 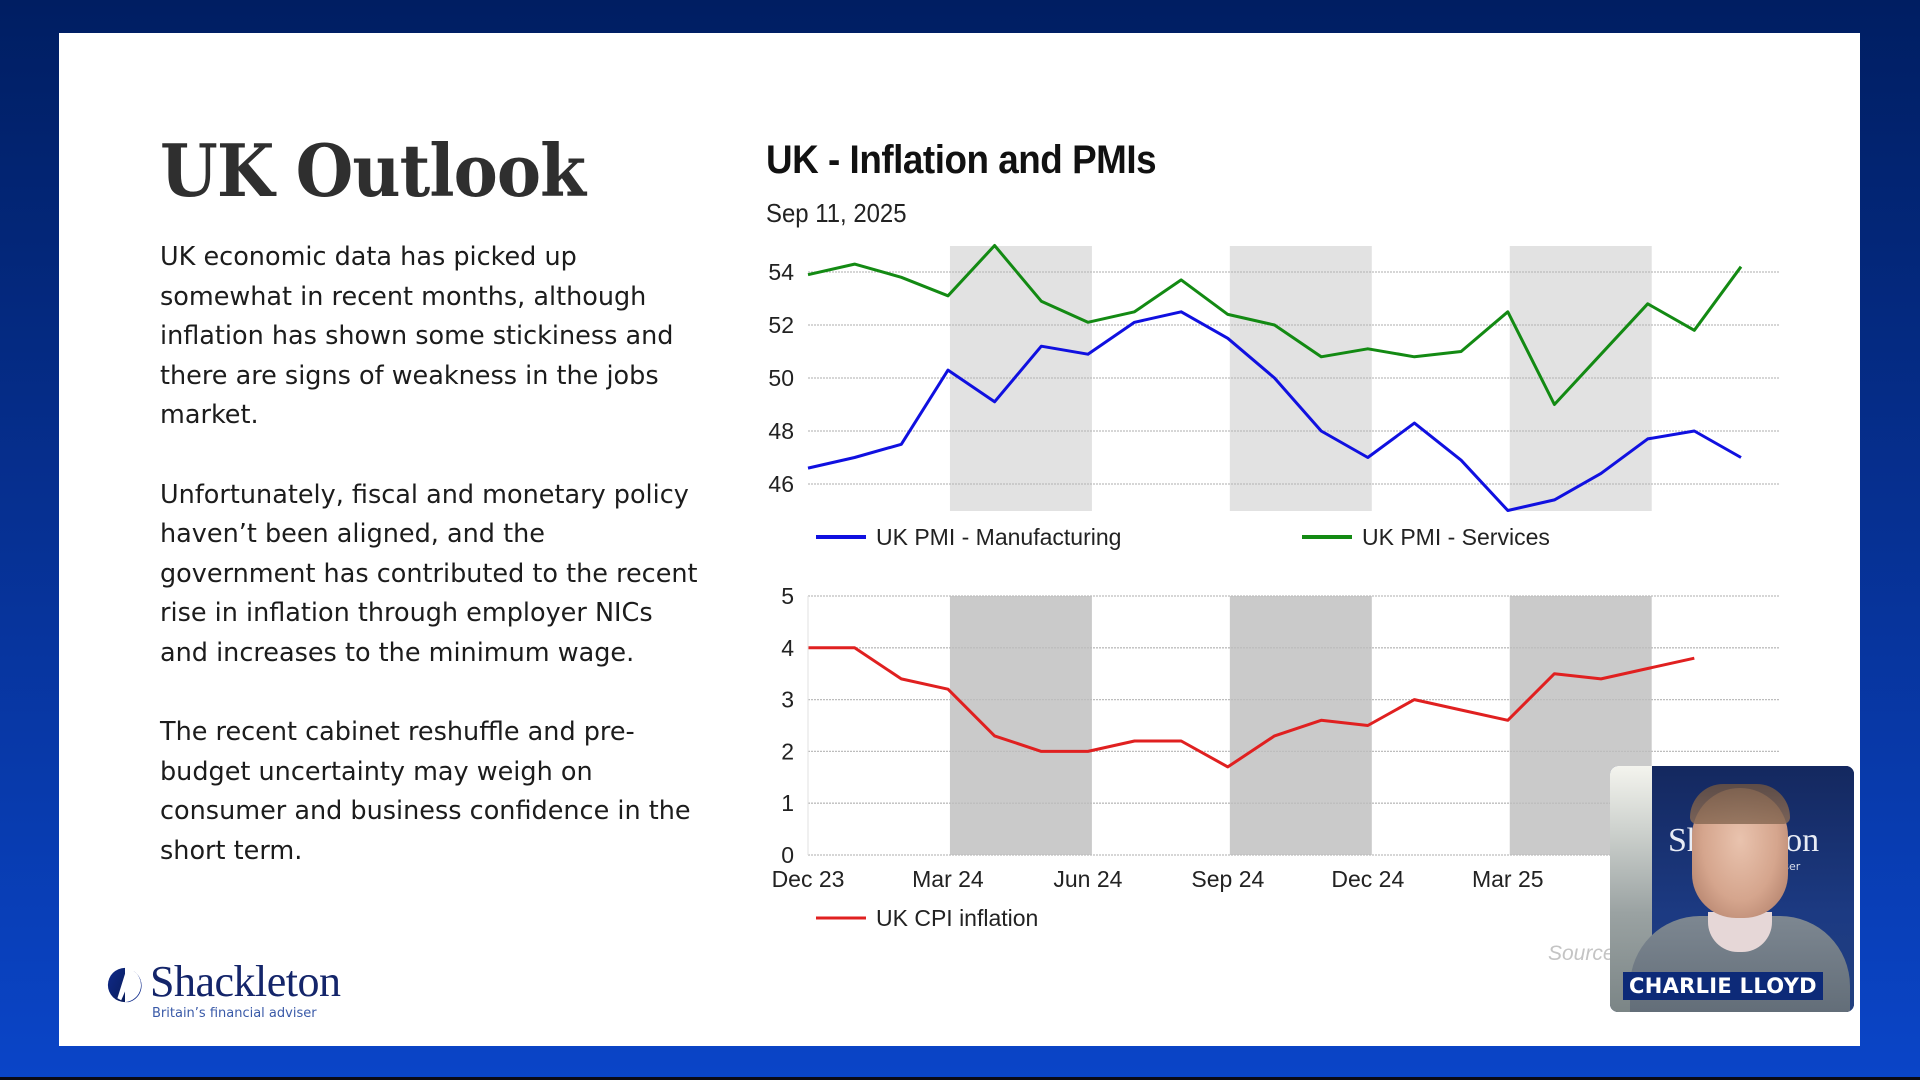 I want to click on cpi-x-tick-label: Jun 24, so click(x=1087, y=879).